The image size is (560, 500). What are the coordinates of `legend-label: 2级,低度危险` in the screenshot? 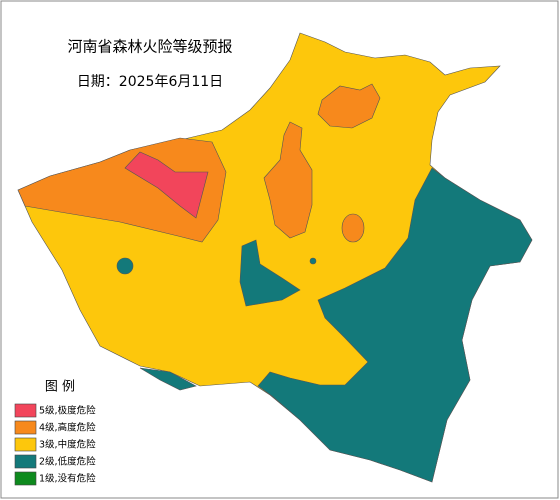 It's located at (67, 462).